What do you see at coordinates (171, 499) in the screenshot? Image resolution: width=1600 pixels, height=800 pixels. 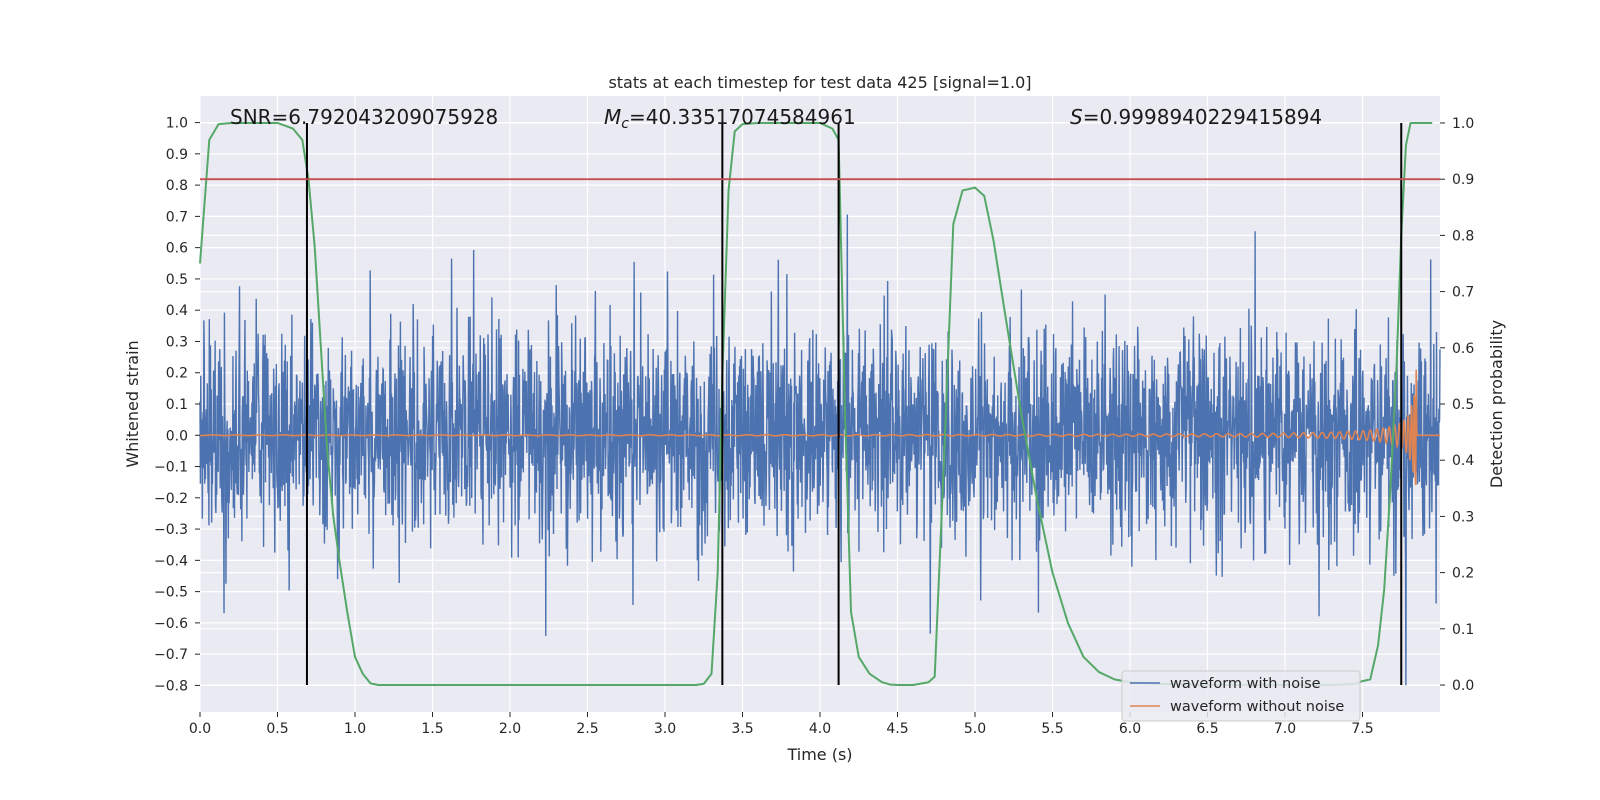 I see `y-tick-label: −0.2` at bounding box center [171, 499].